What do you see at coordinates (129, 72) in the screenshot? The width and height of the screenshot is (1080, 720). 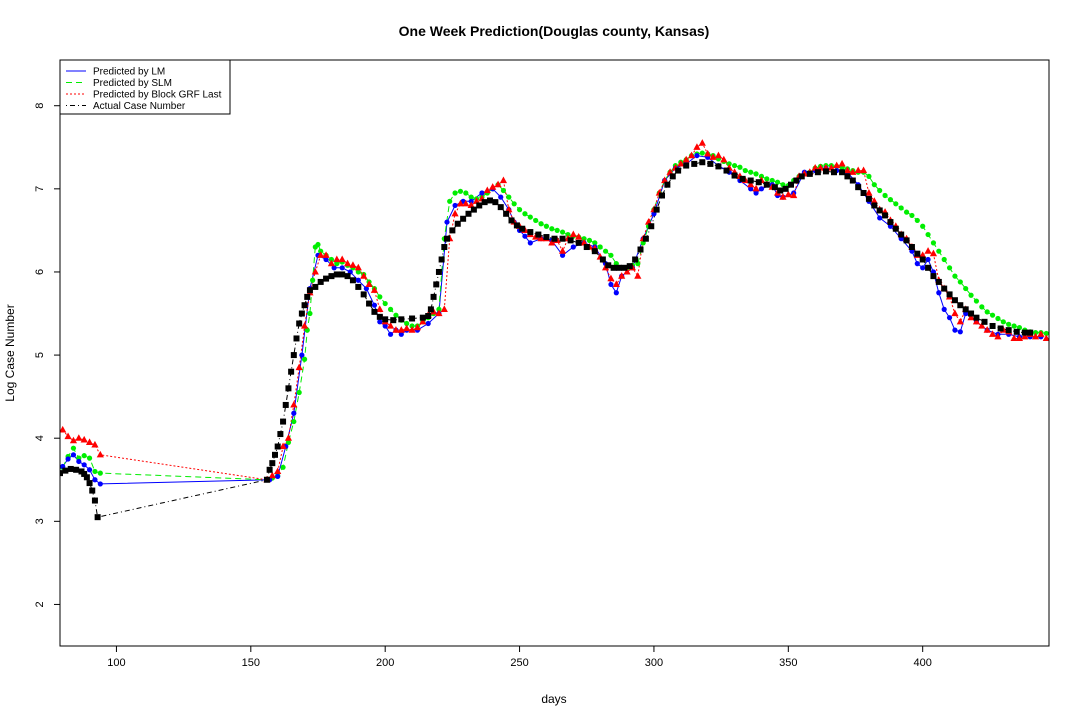 I see `legend-label: Predicted by LM` at bounding box center [129, 72].